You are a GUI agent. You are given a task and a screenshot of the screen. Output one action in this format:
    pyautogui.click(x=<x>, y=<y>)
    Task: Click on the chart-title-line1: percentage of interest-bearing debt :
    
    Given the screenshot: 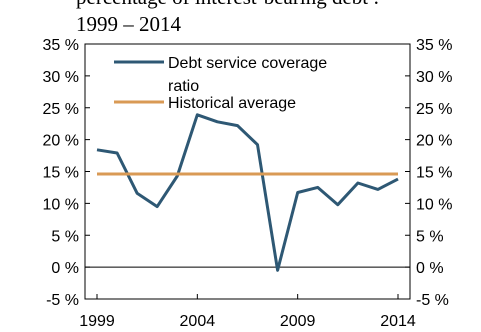 What is the action you would take?
    pyautogui.click(x=227, y=4)
    